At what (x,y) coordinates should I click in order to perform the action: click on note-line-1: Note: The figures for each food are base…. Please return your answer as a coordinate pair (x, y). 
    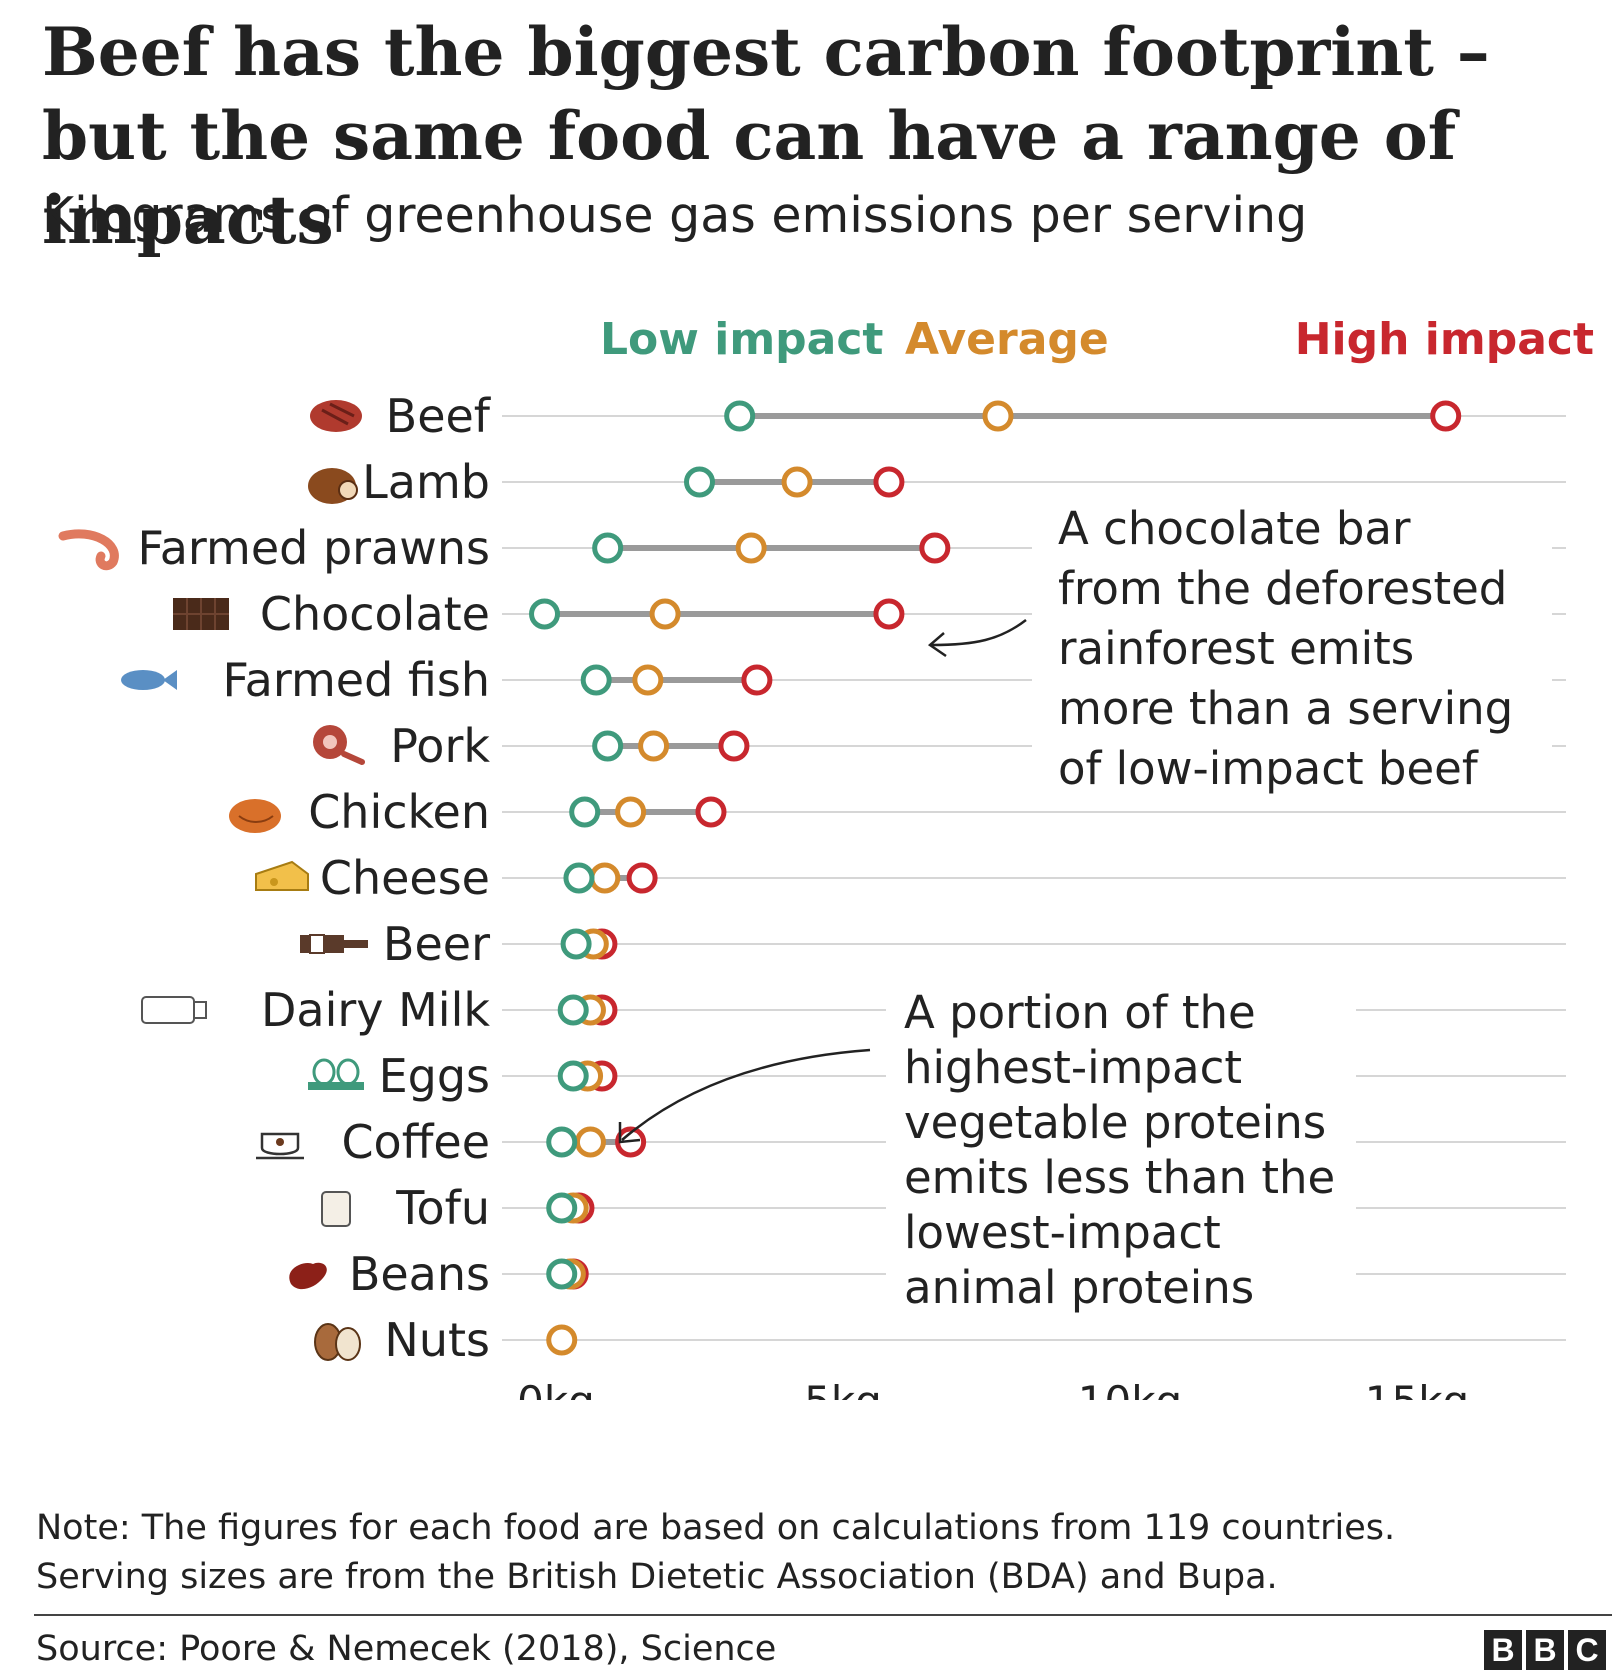
    Looking at the image, I should click on (716, 1528).